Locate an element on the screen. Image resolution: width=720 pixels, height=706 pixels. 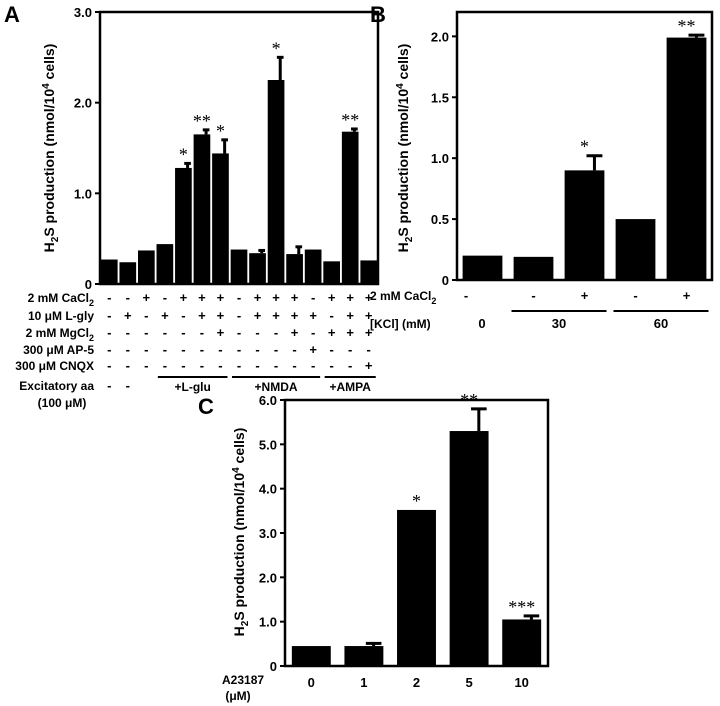
y-tick-label: 6.0 is located at coordinates (268, 400).